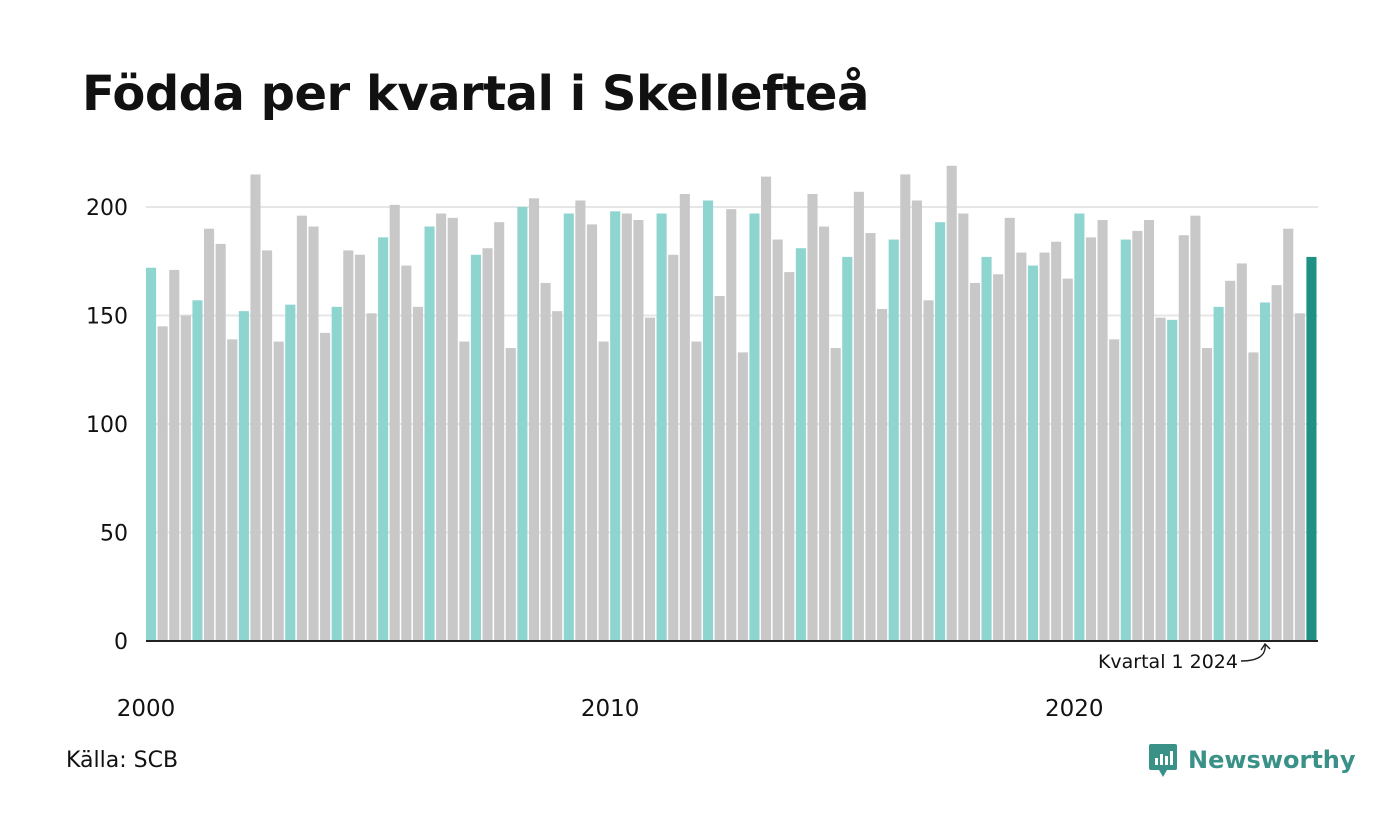 The width and height of the screenshot is (1400, 840). I want to click on annotation-label: Kvartal 1 2024, so click(1168, 662).